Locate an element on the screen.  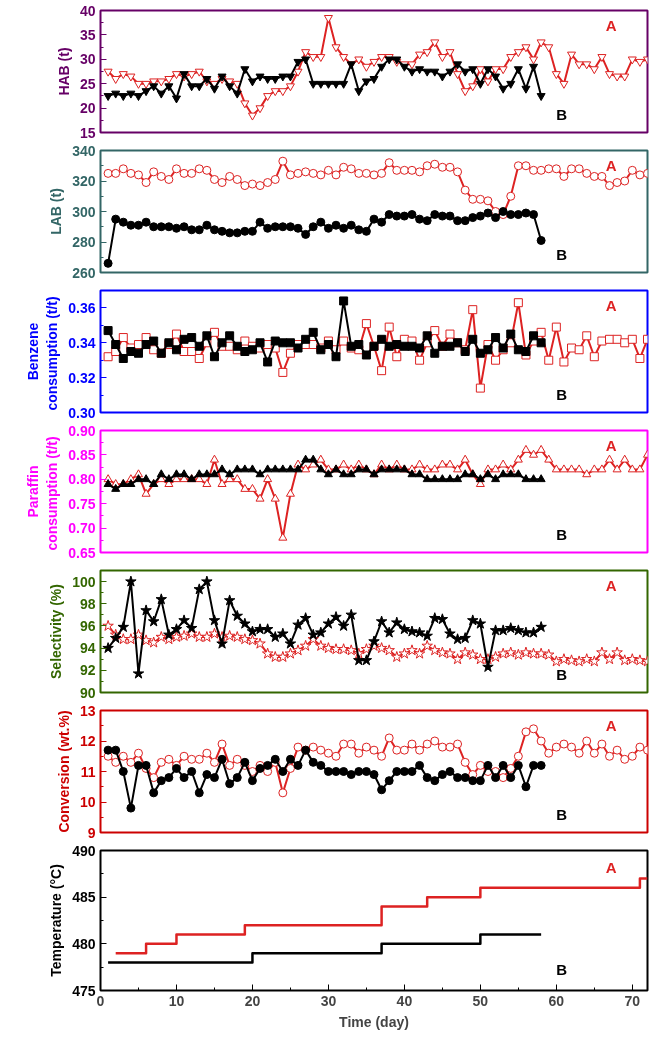
series-label: B is located at coordinates (562, 254).